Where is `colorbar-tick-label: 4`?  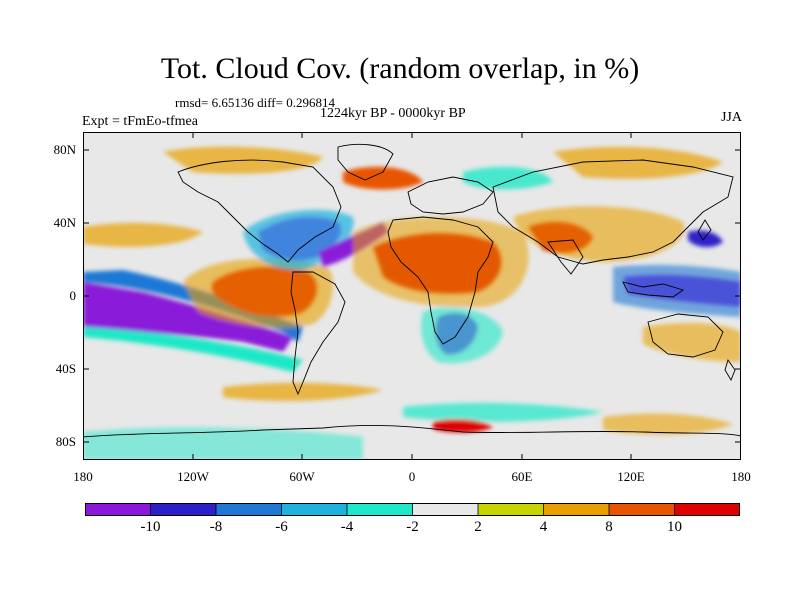 colorbar-tick-label: 4 is located at coordinates (543, 527).